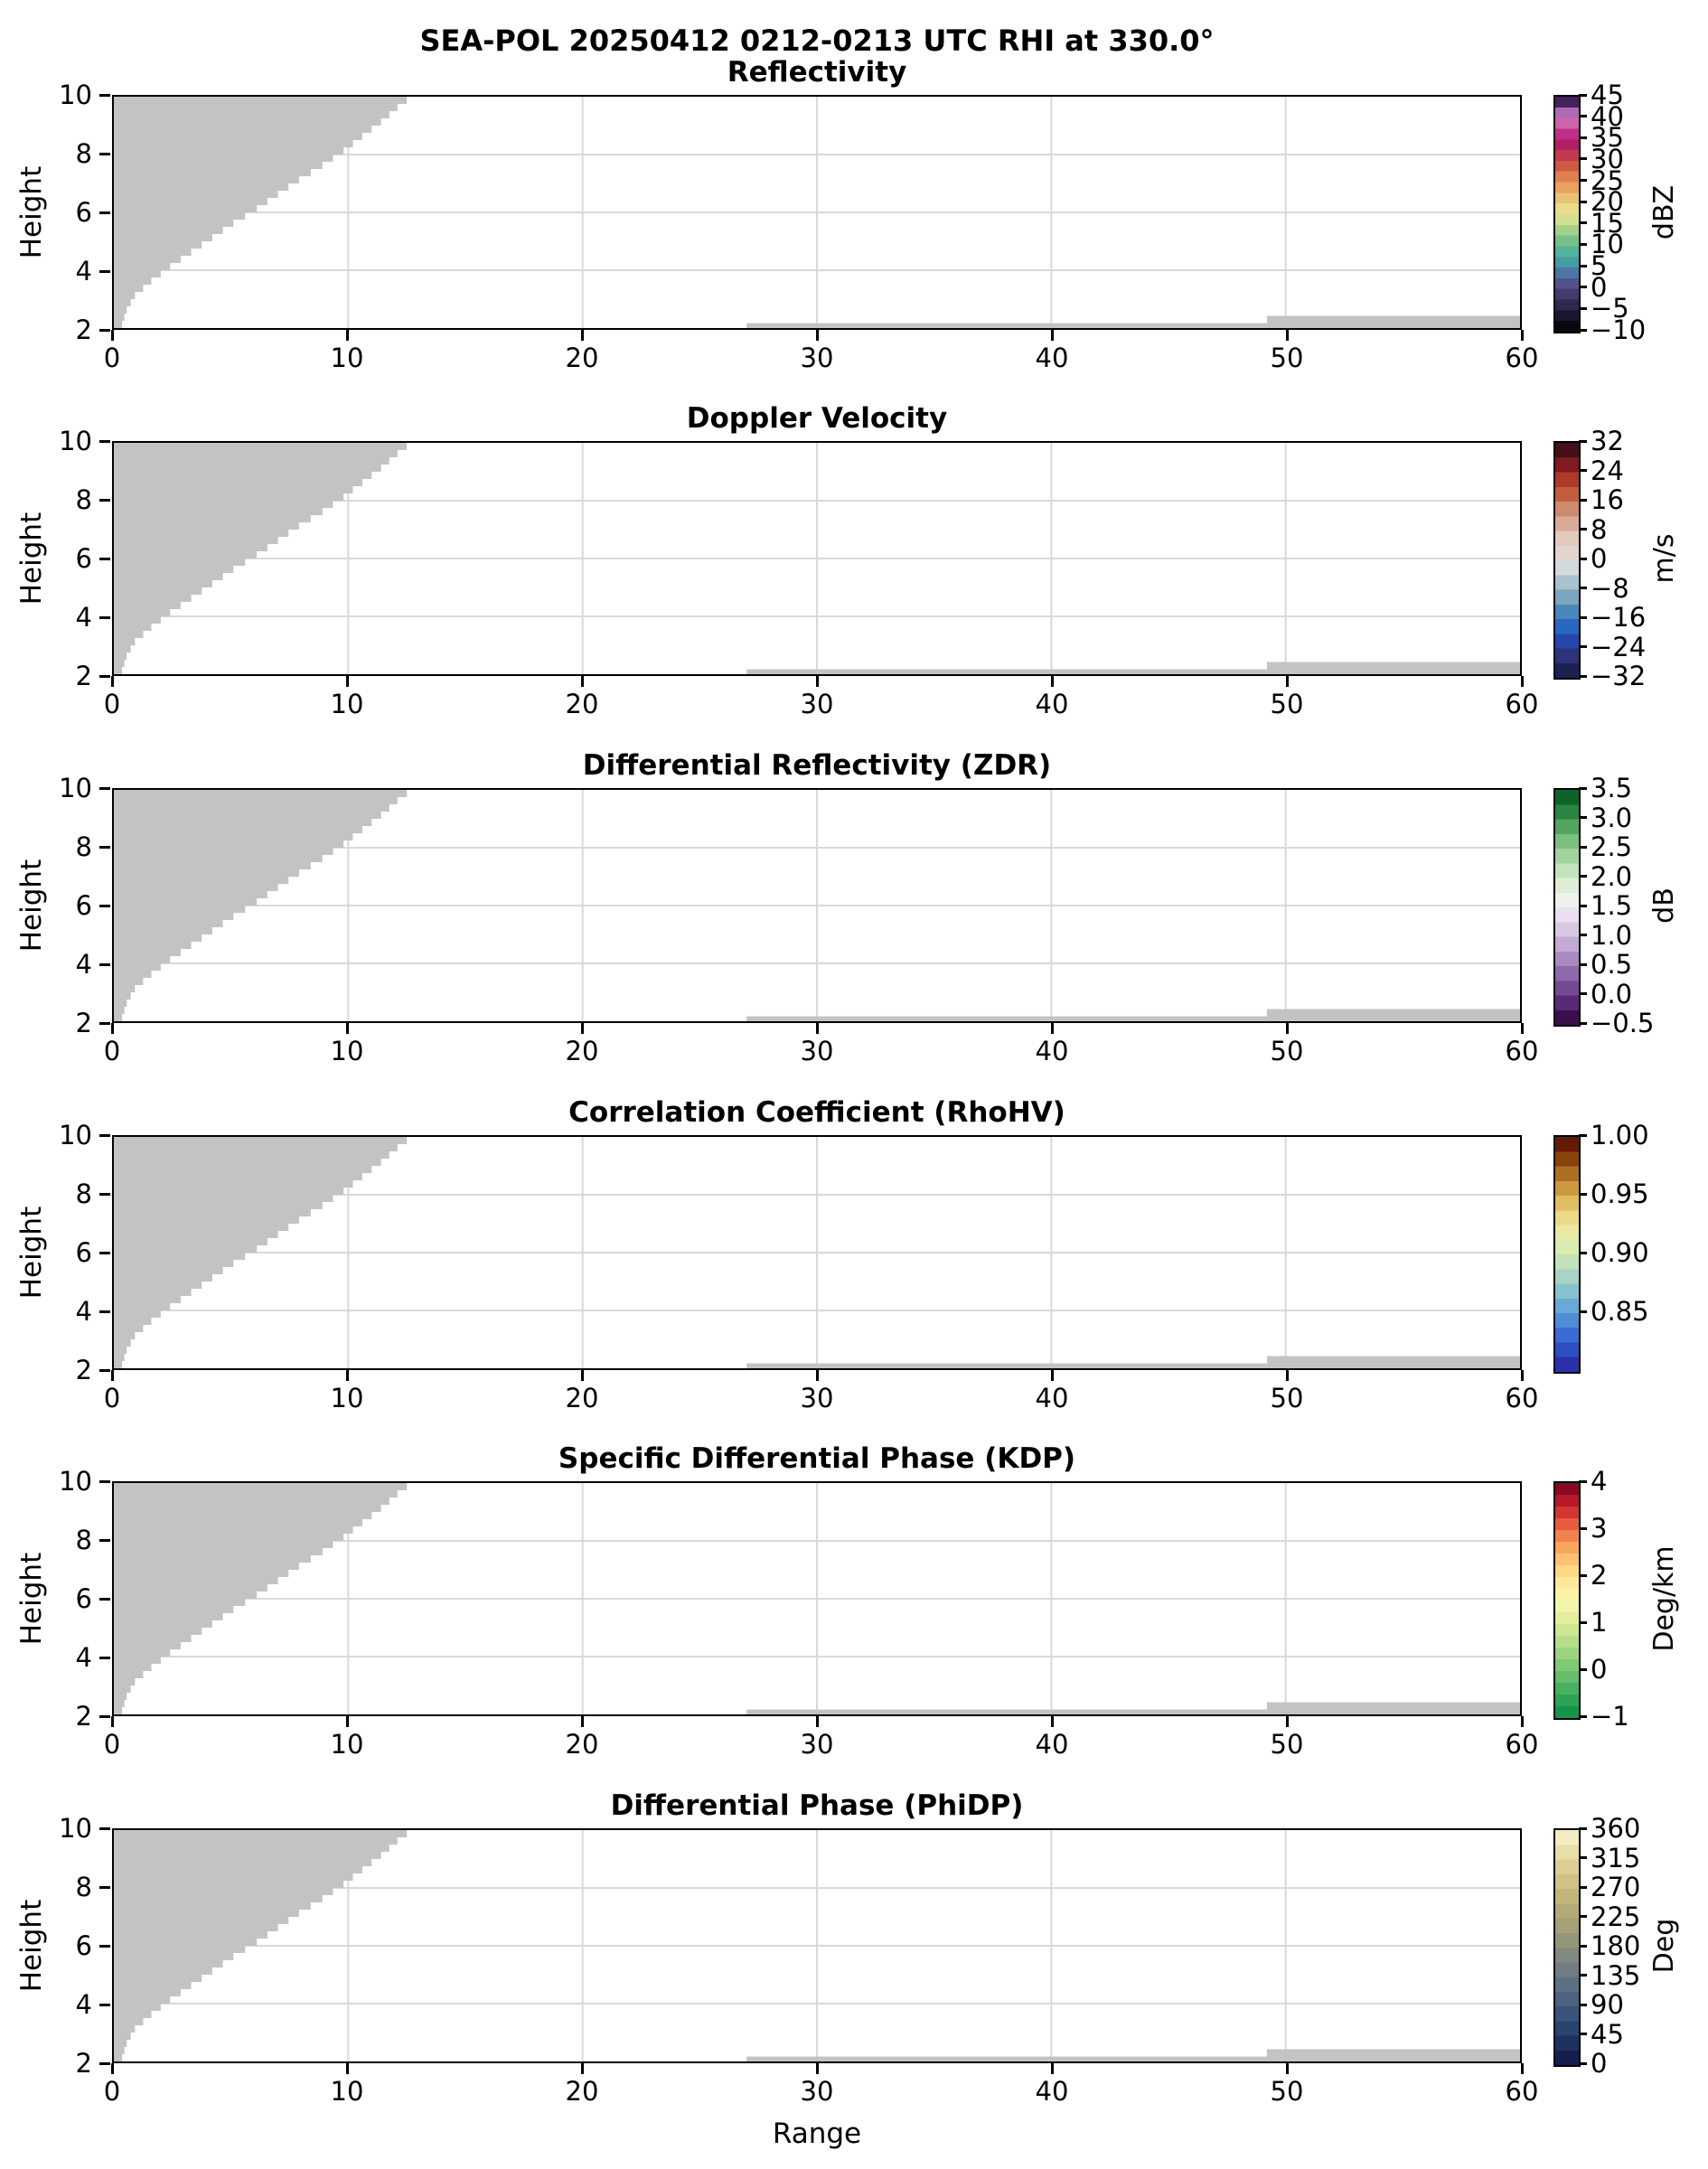  I want to click on colorbar-tick-label: 90, so click(1607, 2005).